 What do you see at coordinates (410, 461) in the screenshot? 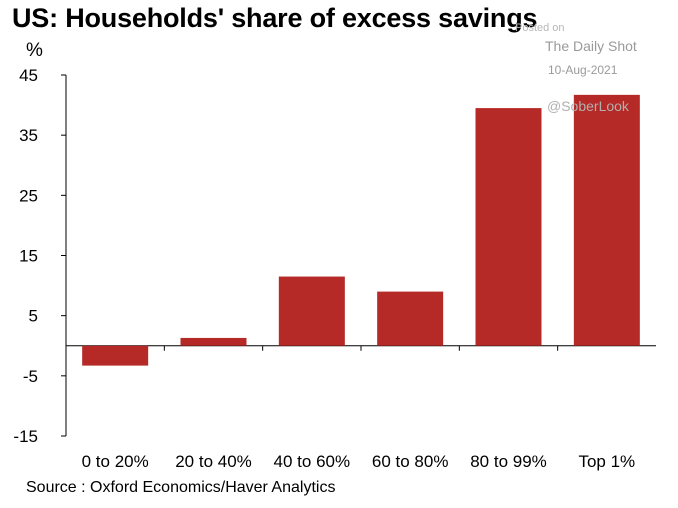
I see `x-category-label: 60 to 80%` at bounding box center [410, 461].